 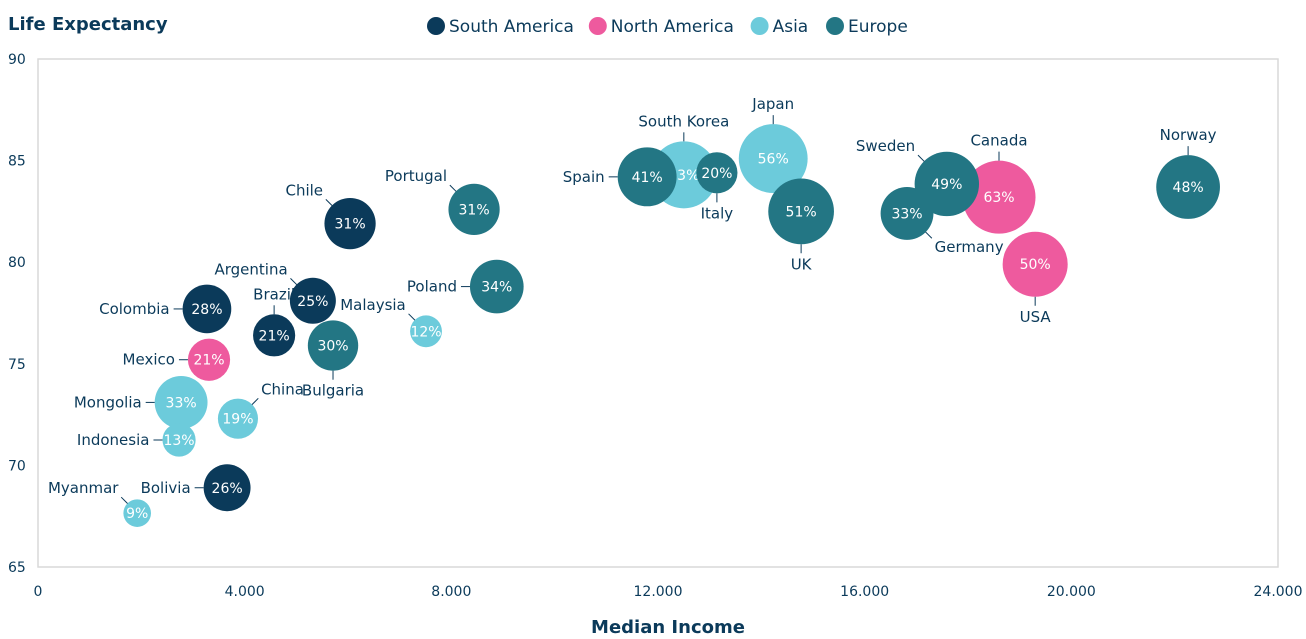 I want to click on x-tick-label: 24.000, so click(x=1278, y=592).